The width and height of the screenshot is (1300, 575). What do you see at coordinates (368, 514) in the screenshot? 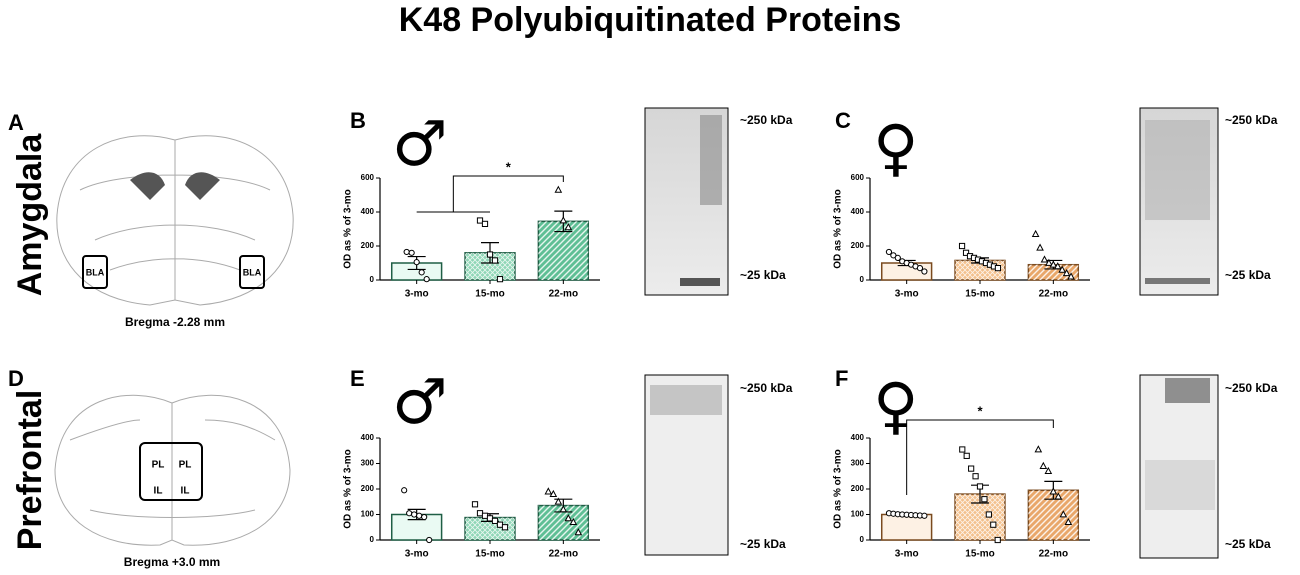
I see `y-tick-label: 100` at bounding box center [368, 514].